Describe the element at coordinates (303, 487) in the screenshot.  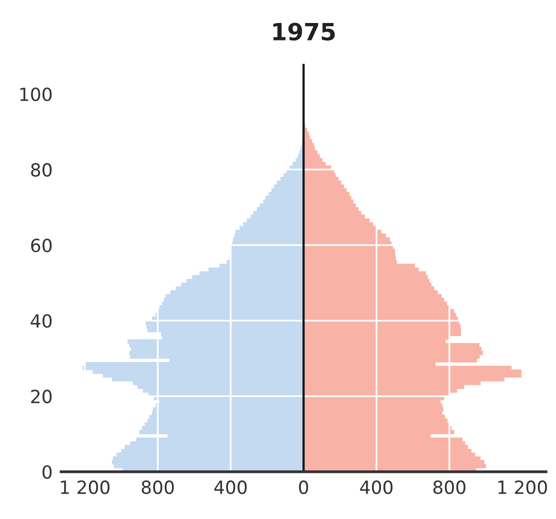
I see `x-tick-label: 0` at that location.